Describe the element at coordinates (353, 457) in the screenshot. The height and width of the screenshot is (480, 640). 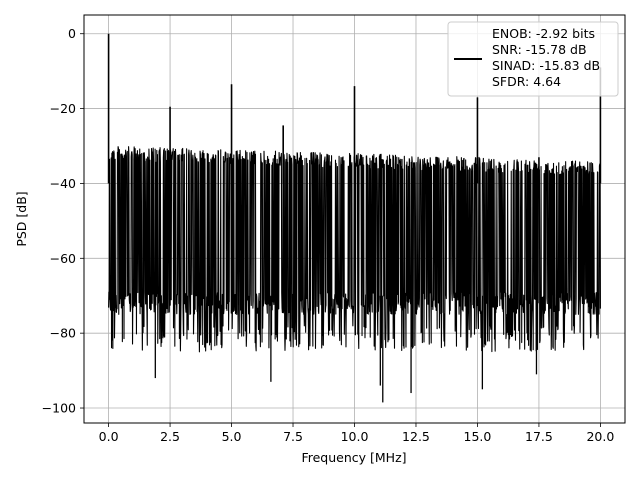
I see `x-axis-label: Frequency [MHz]` at that location.